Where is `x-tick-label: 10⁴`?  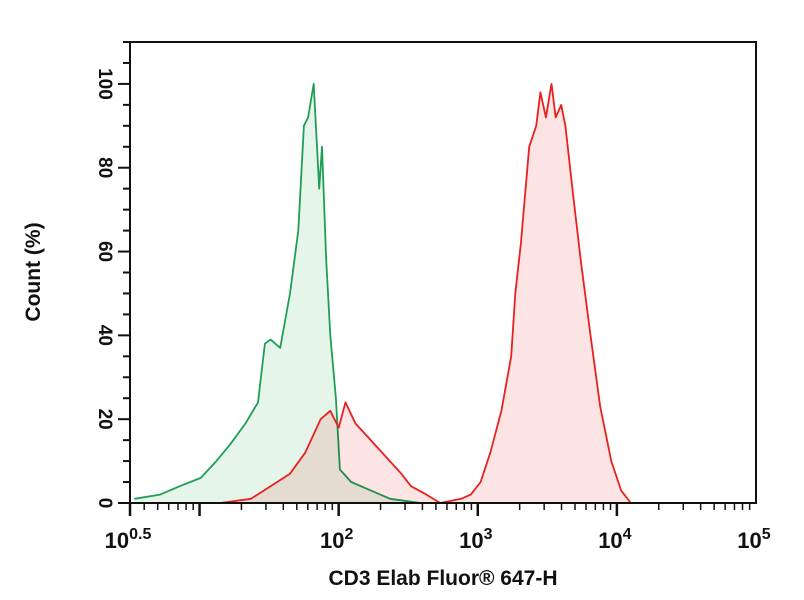
x-tick-label: 10⁴ is located at coordinates (614, 539).